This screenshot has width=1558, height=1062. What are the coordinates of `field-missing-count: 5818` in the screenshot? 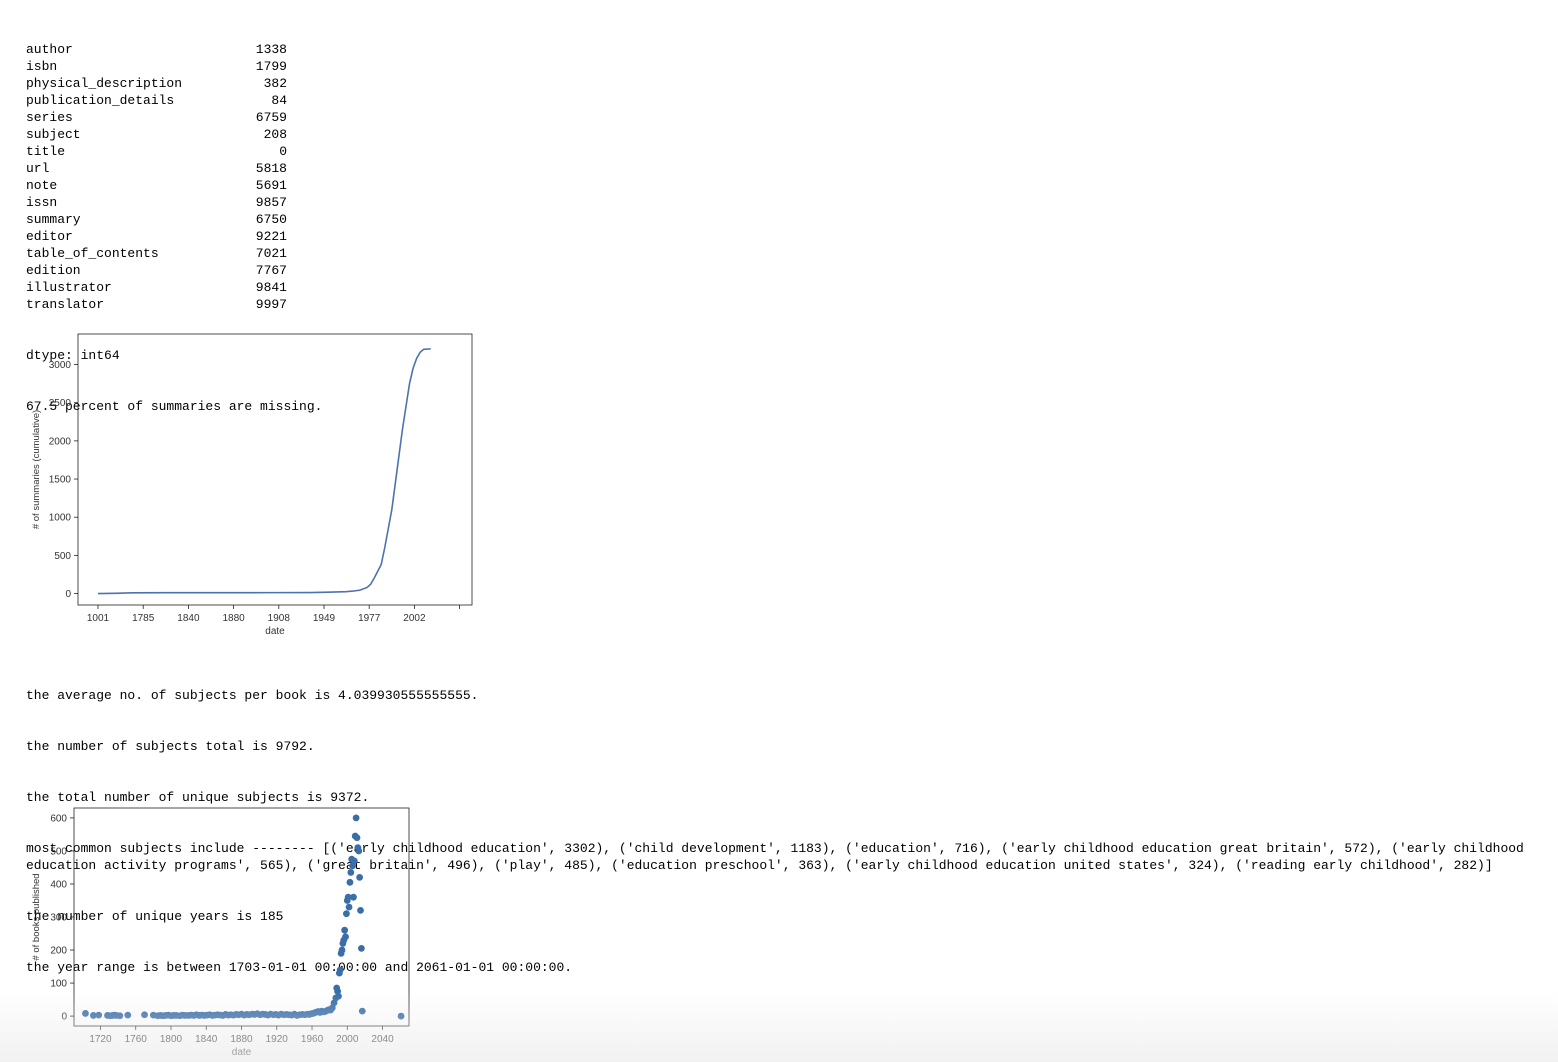 It's located at (271, 168).